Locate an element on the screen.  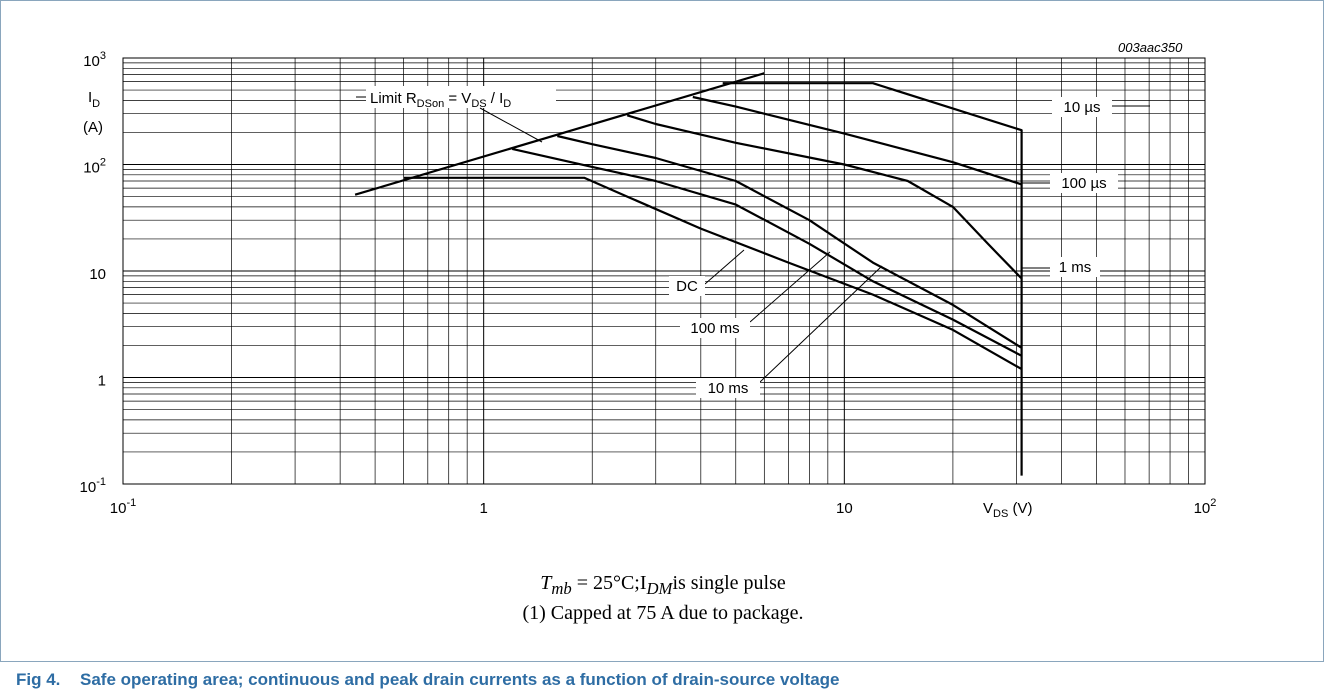
annotation-label: 100 µs is located at coordinates (1083, 183).